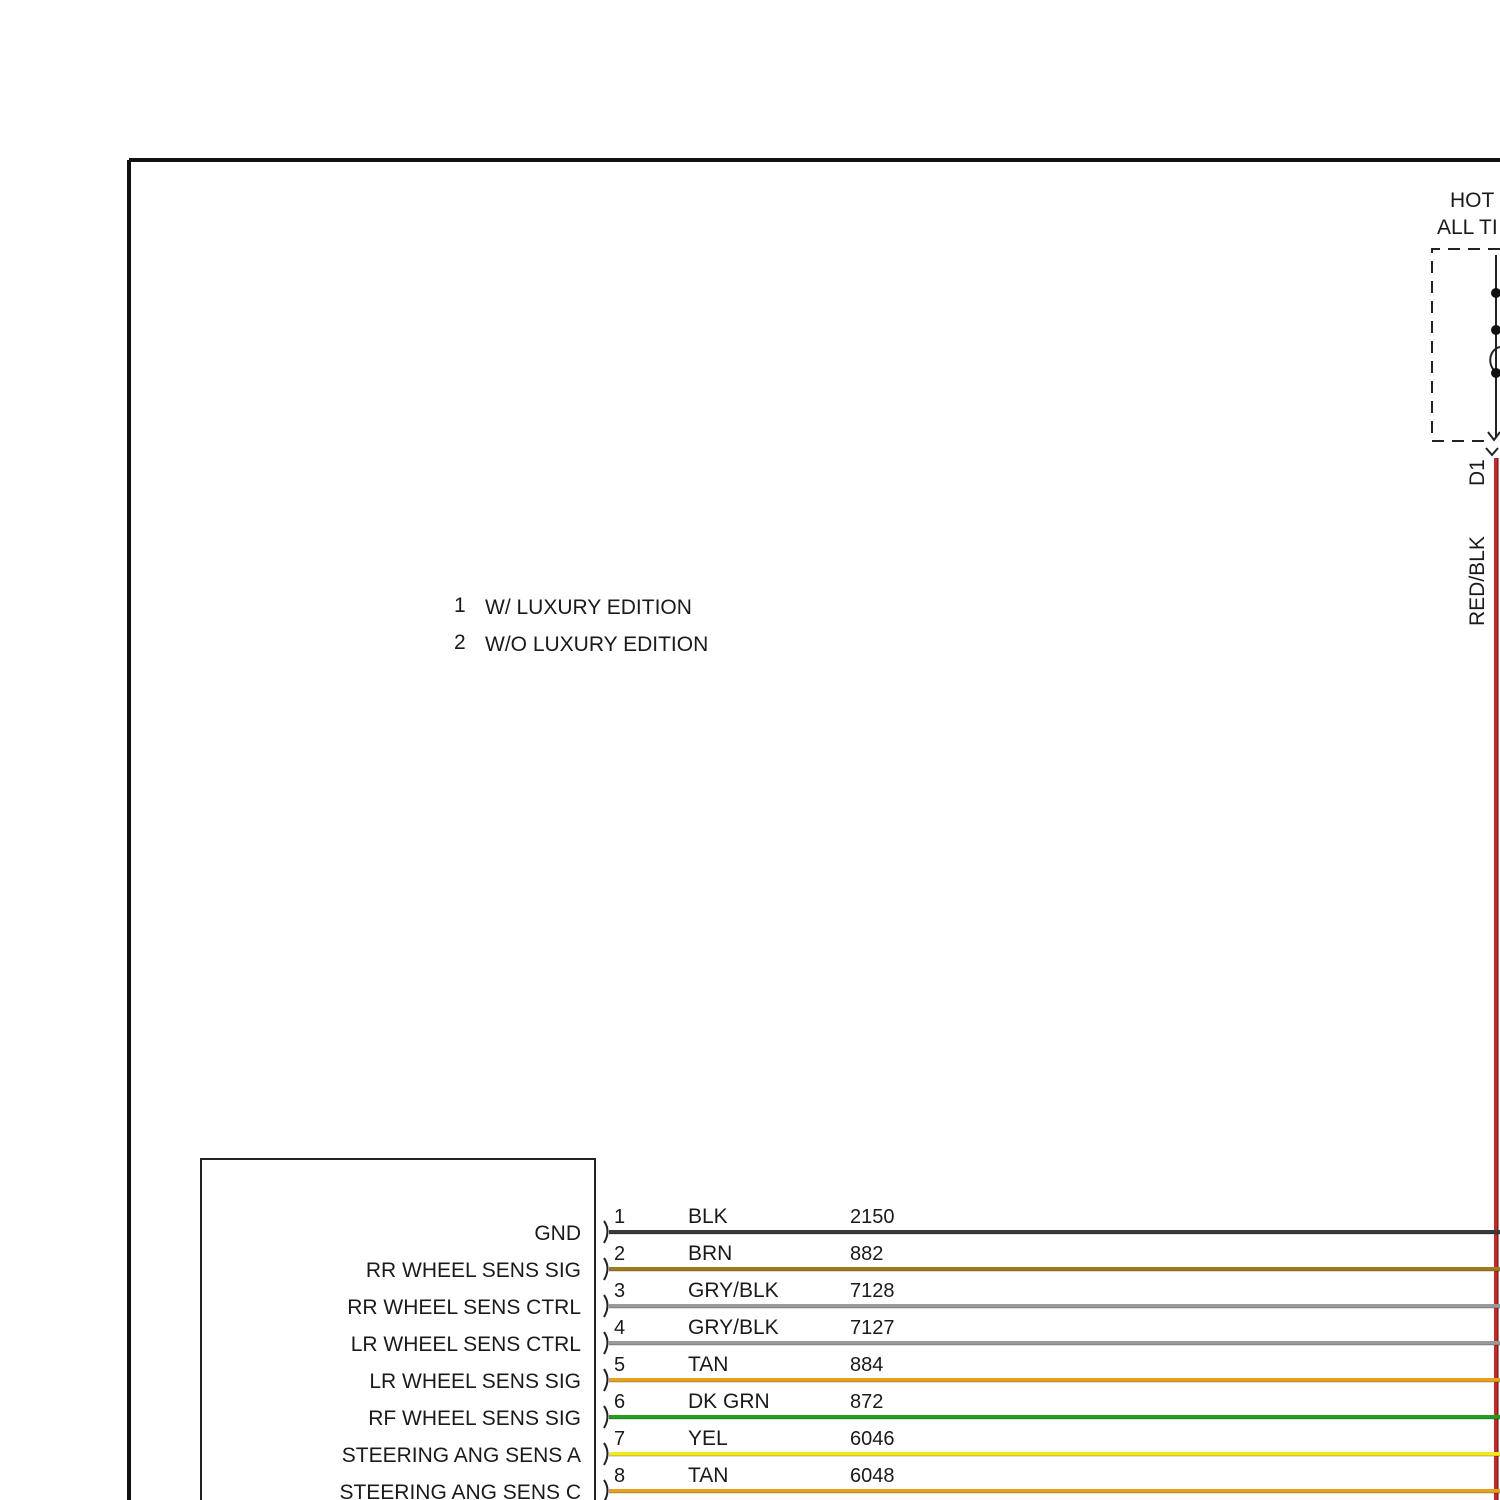 The height and width of the screenshot is (1500, 1500). I want to click on wire-color-code: BLK, so click(708, 1216).